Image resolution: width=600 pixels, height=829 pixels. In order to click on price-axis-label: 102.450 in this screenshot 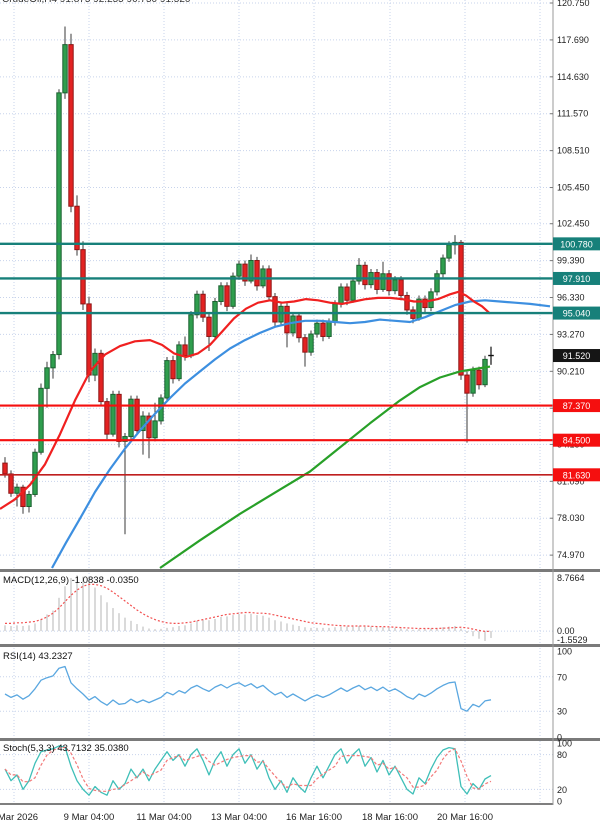, I will do `click(573, 224)`.